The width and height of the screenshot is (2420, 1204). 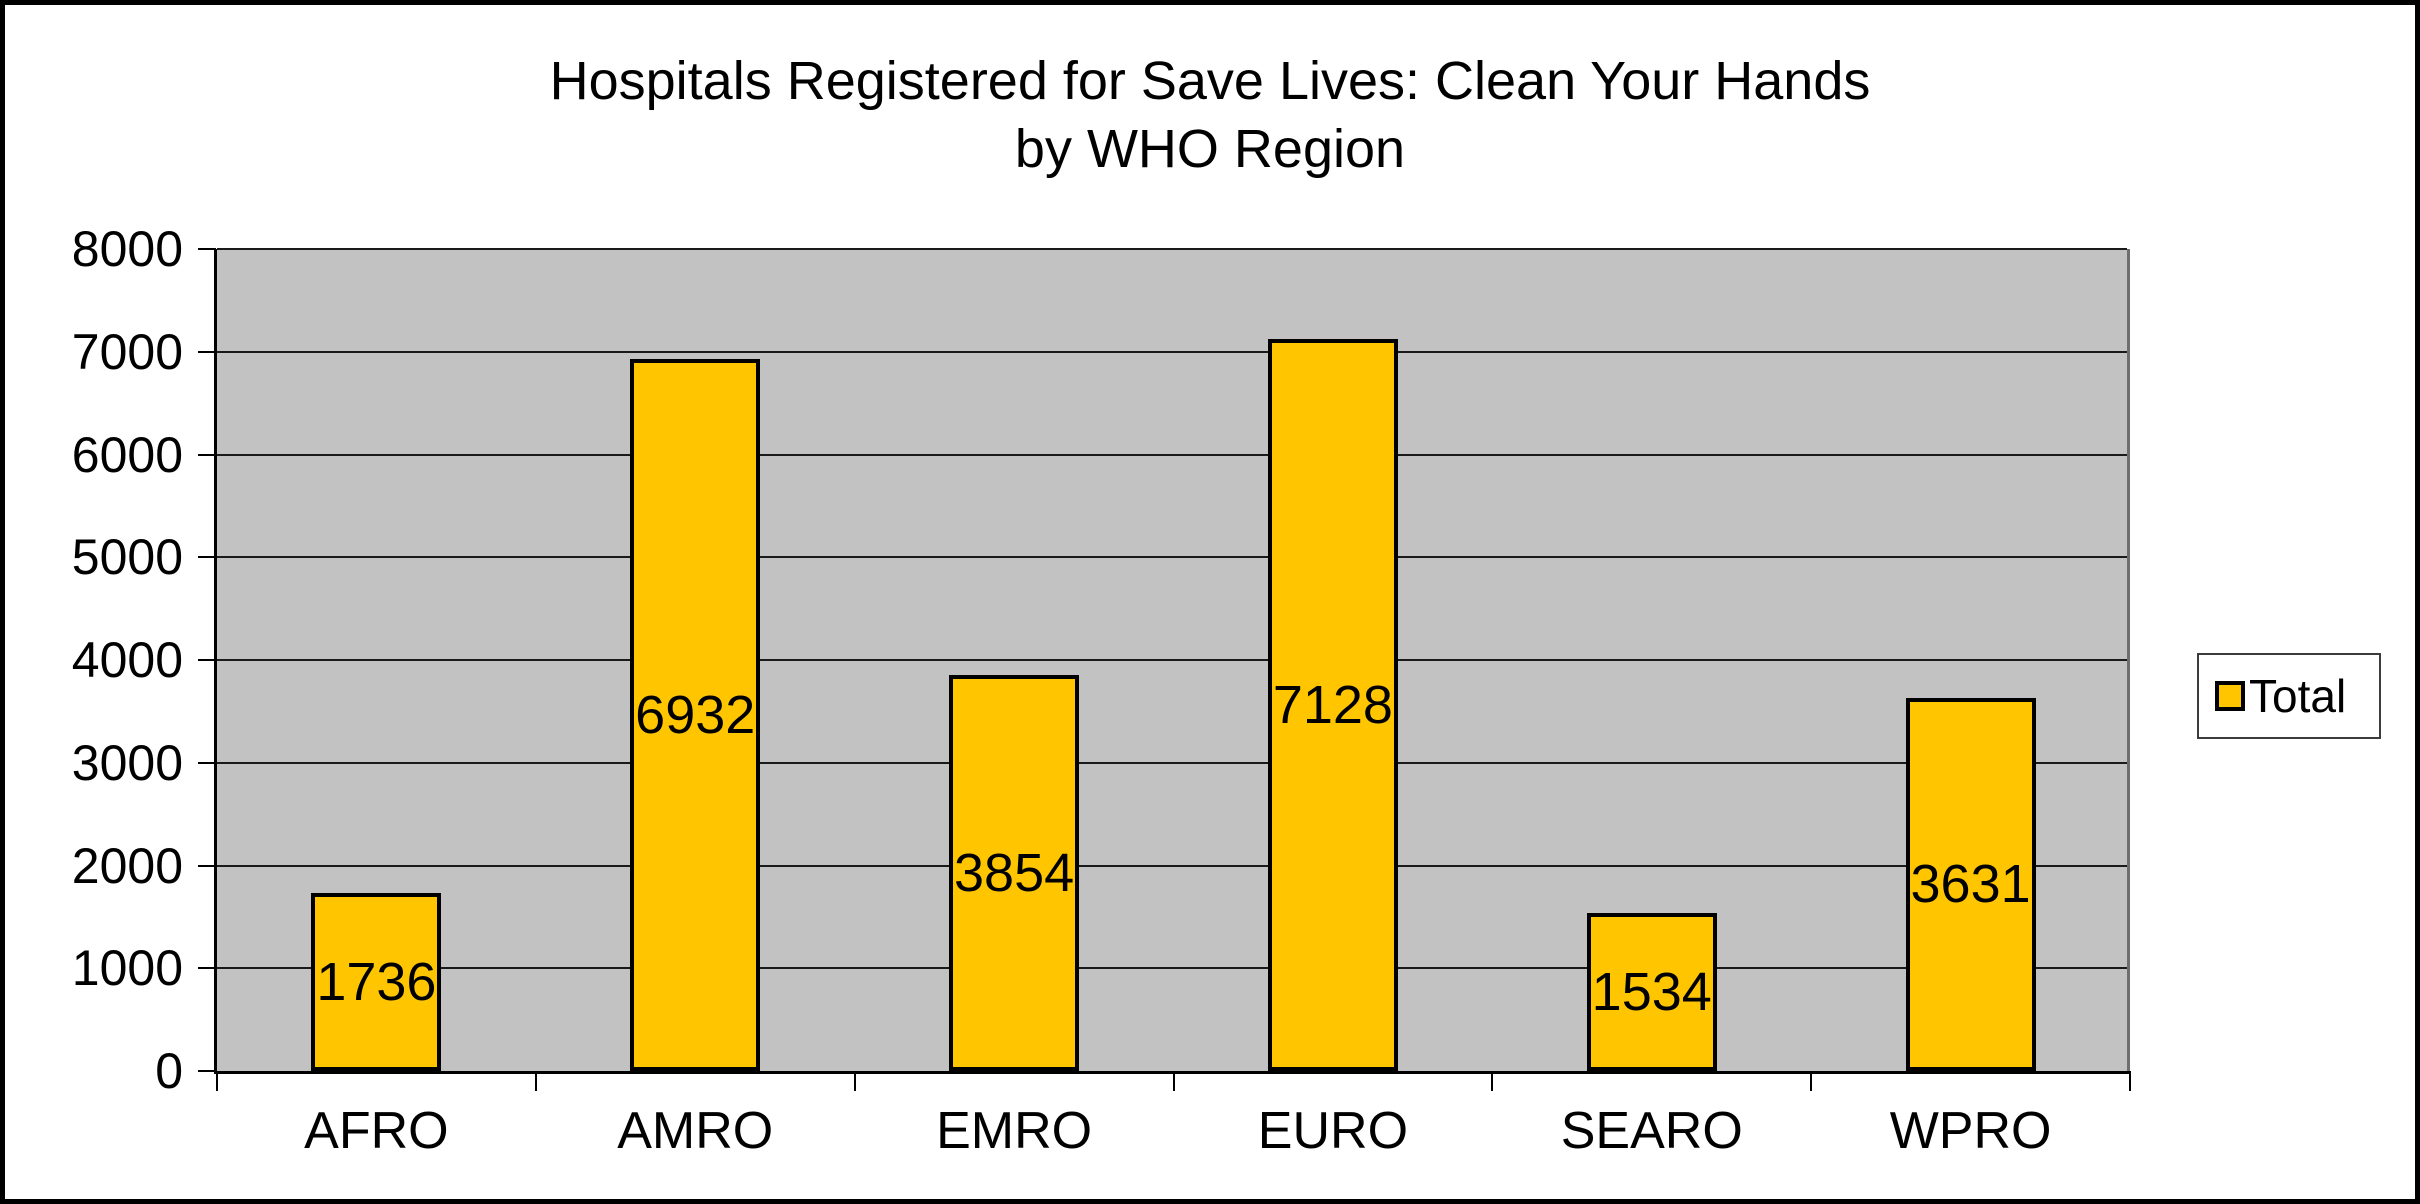 I want to click on legend: Total, so click(x=2289, y=696).